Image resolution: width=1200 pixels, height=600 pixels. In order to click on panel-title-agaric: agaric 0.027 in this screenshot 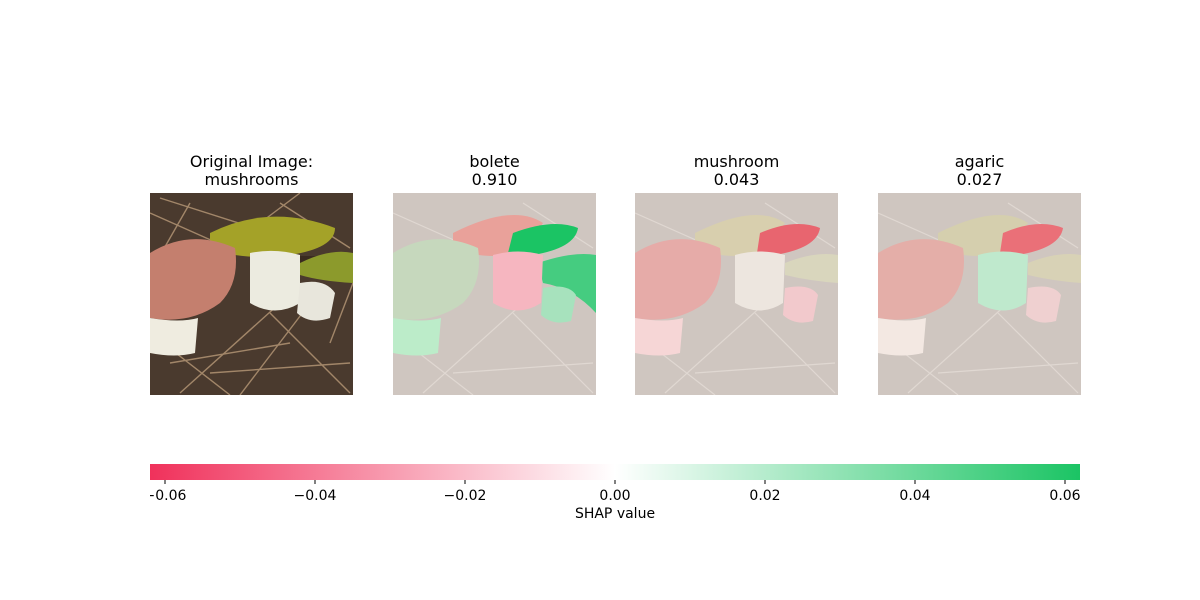, I will do `click(979, 170)`.